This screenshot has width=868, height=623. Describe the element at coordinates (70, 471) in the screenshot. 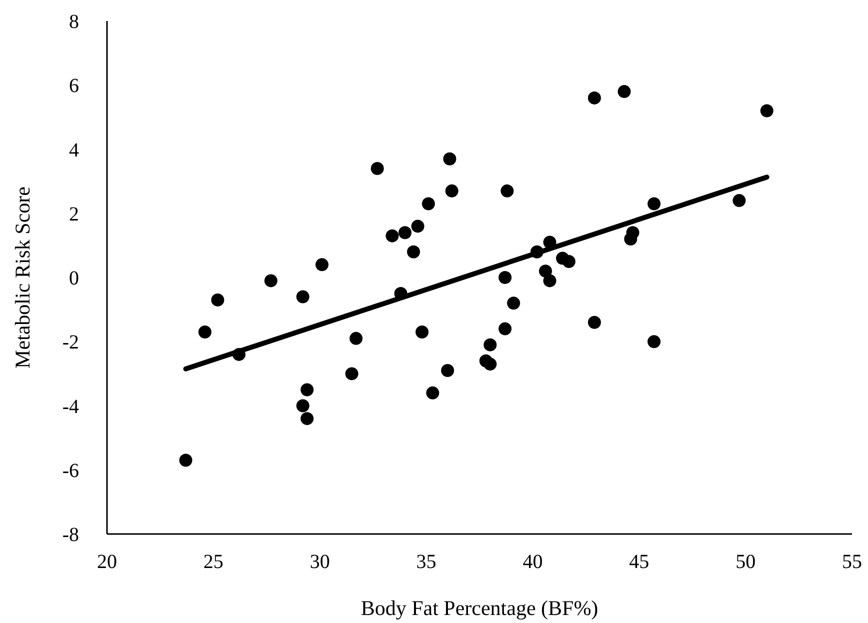

I see `y-tick-label: -6` at that location.